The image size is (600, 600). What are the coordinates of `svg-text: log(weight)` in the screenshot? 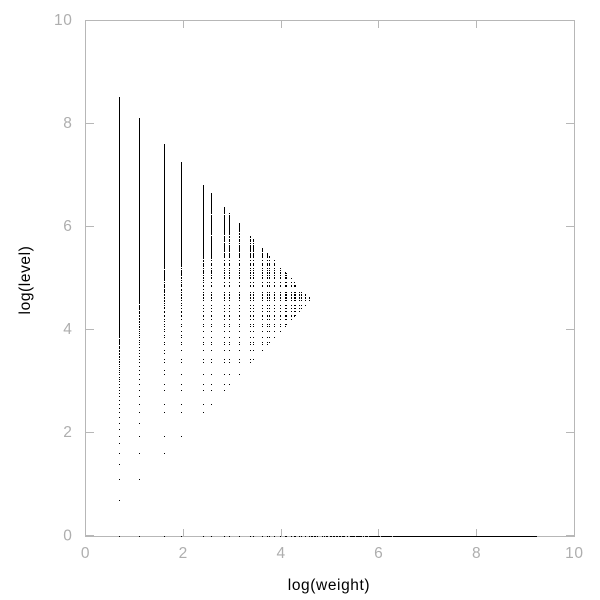 It's located at (329, 585).